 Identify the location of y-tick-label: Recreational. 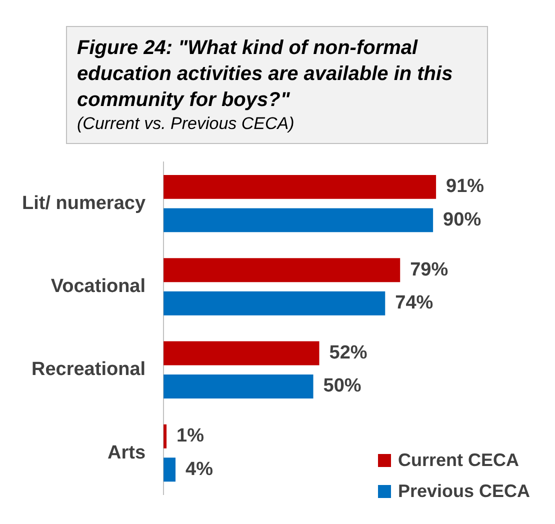
(88, 369).